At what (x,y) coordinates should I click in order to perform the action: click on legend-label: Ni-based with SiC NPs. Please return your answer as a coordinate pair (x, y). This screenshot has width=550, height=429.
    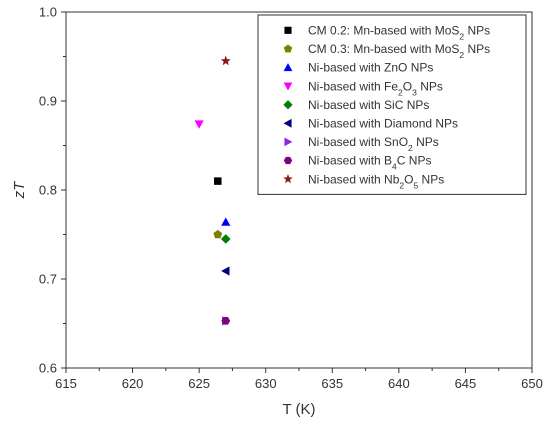
    Looking at the image, I should click on (368, 105).